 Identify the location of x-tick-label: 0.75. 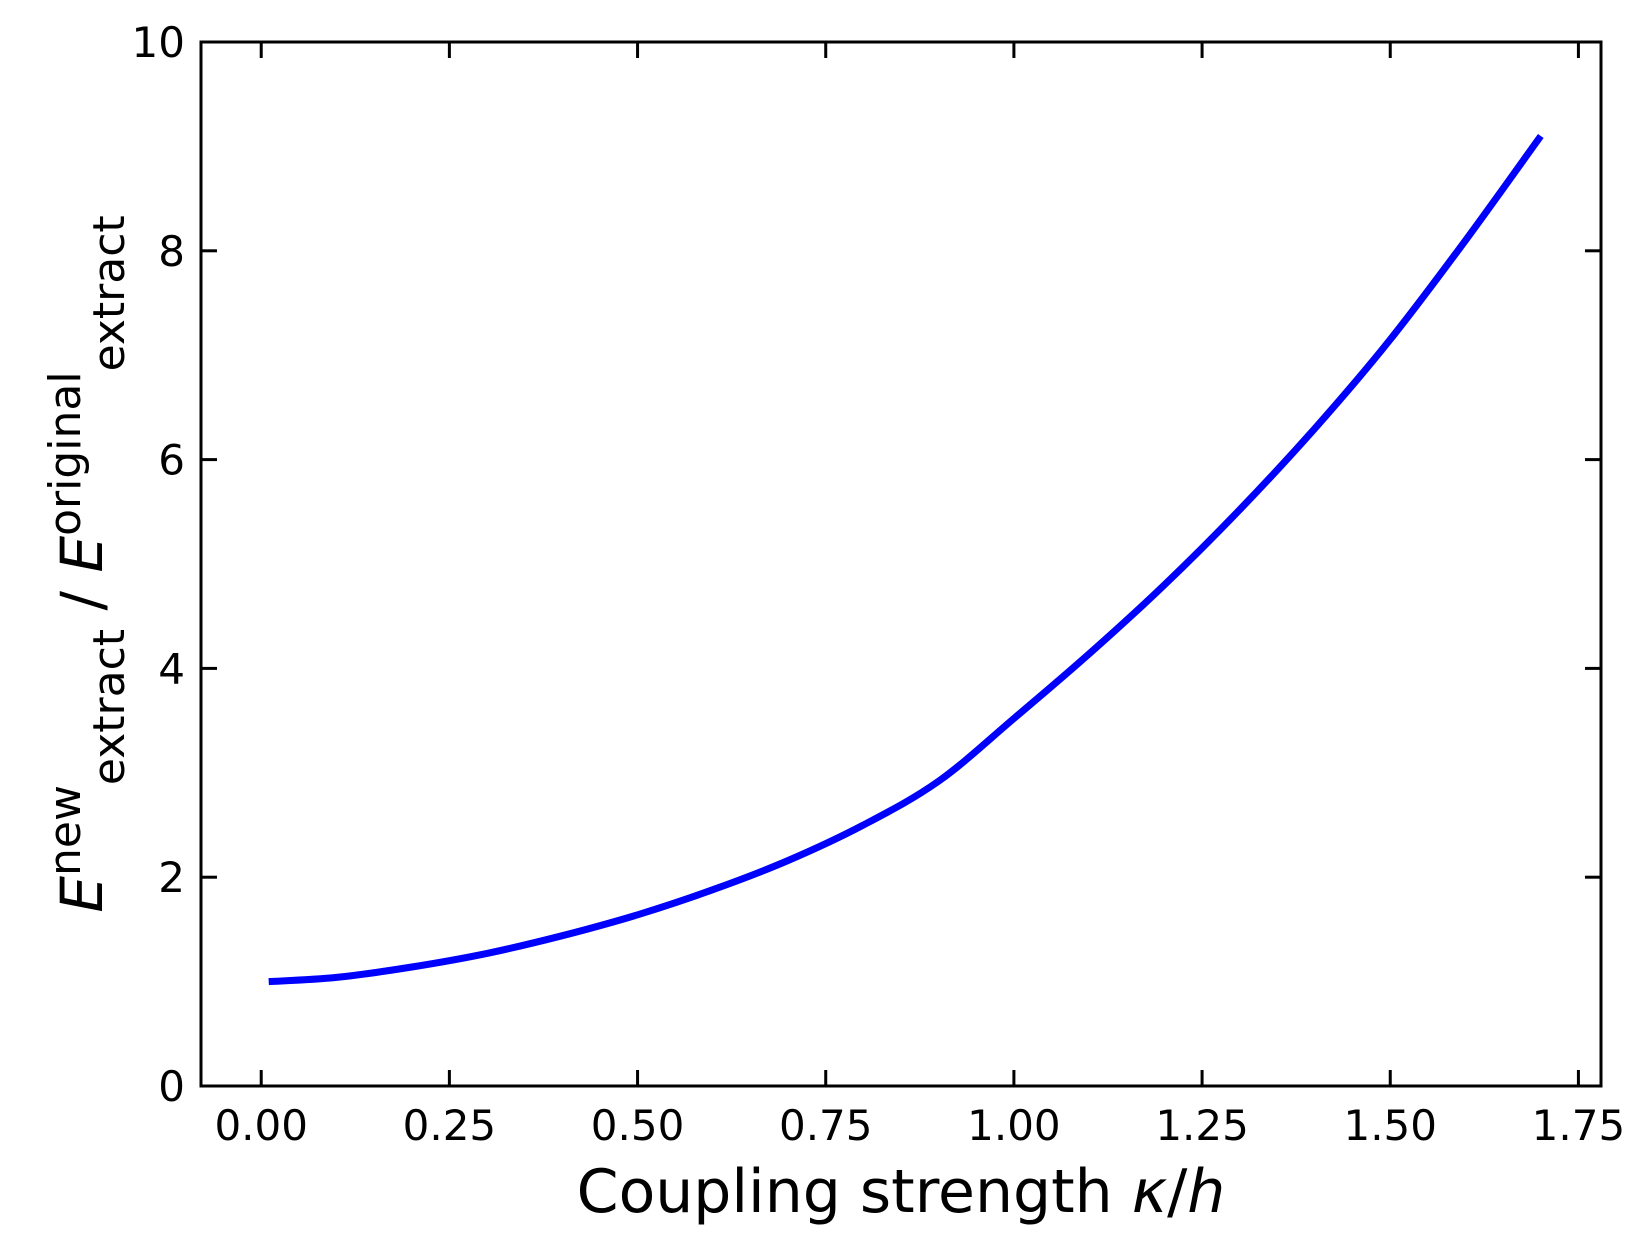
(826, 1125).